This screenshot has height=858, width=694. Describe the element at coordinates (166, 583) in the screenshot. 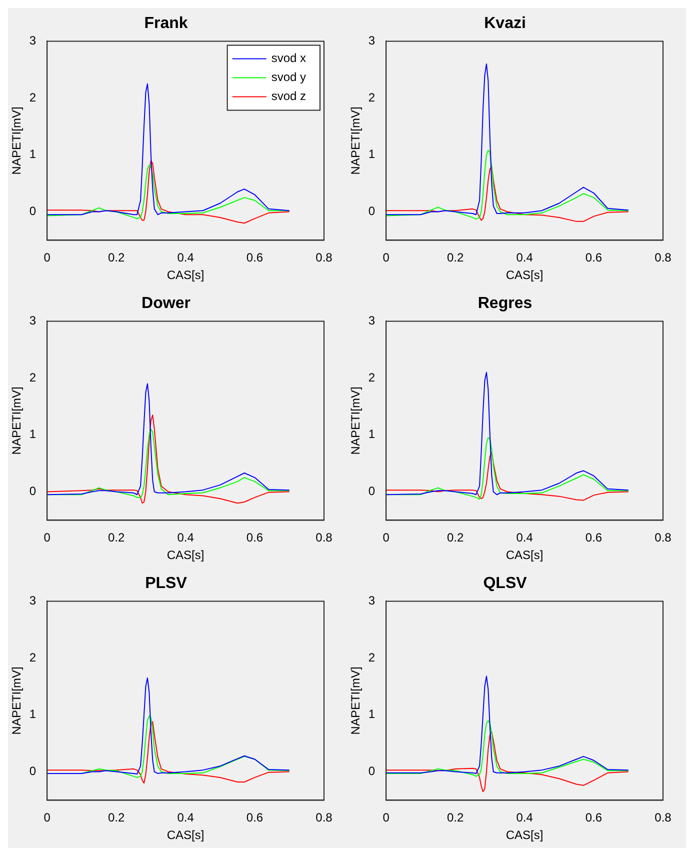

I see `chart-title: PLSV` at that location.